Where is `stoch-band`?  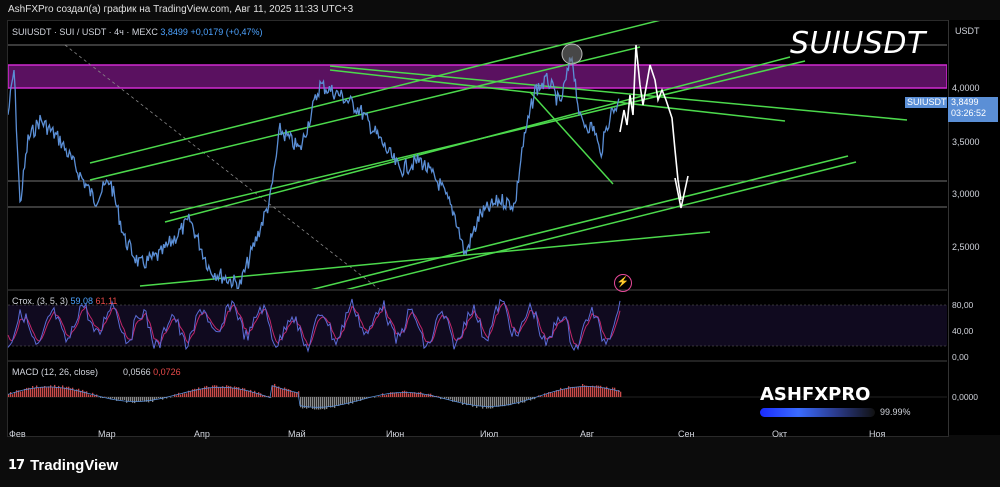 stoch-band is located at coordinates (477, 325).